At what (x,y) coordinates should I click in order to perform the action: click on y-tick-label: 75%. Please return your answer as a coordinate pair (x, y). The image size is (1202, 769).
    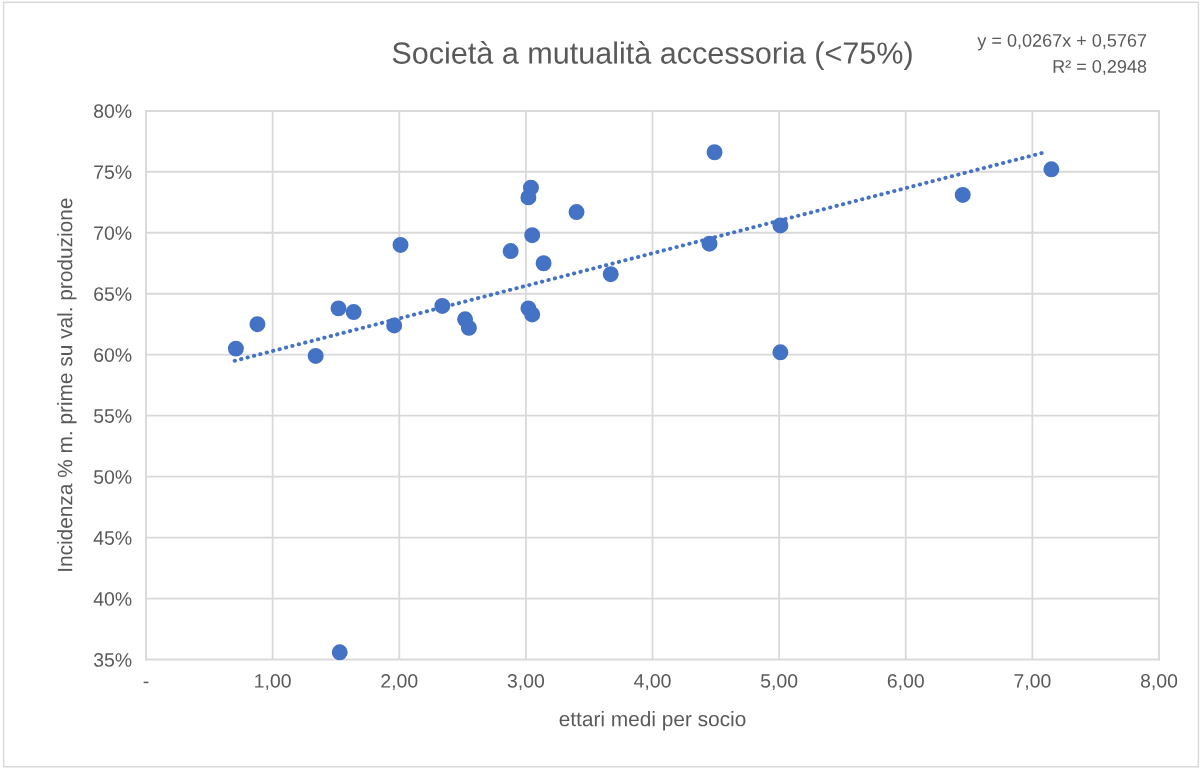
    Looking at the image, I should click on (113, 172).